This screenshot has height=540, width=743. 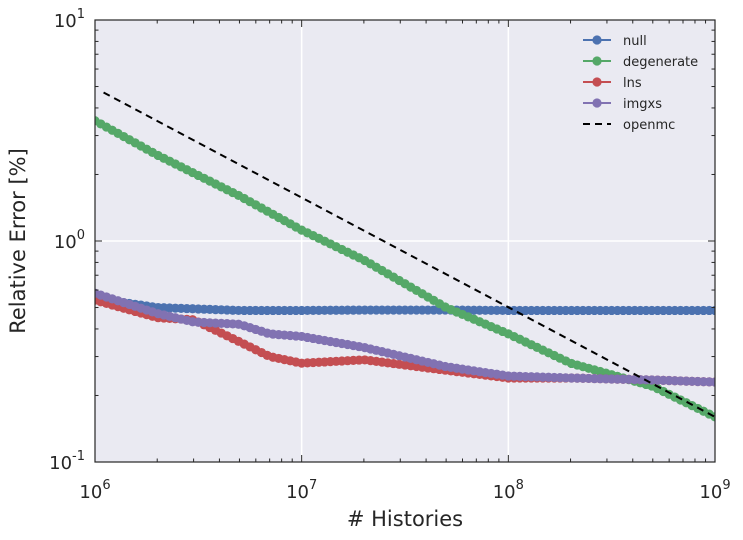 I want to click on legend: null degenerate lns imgxs openmc, so click(x=640, y=83).